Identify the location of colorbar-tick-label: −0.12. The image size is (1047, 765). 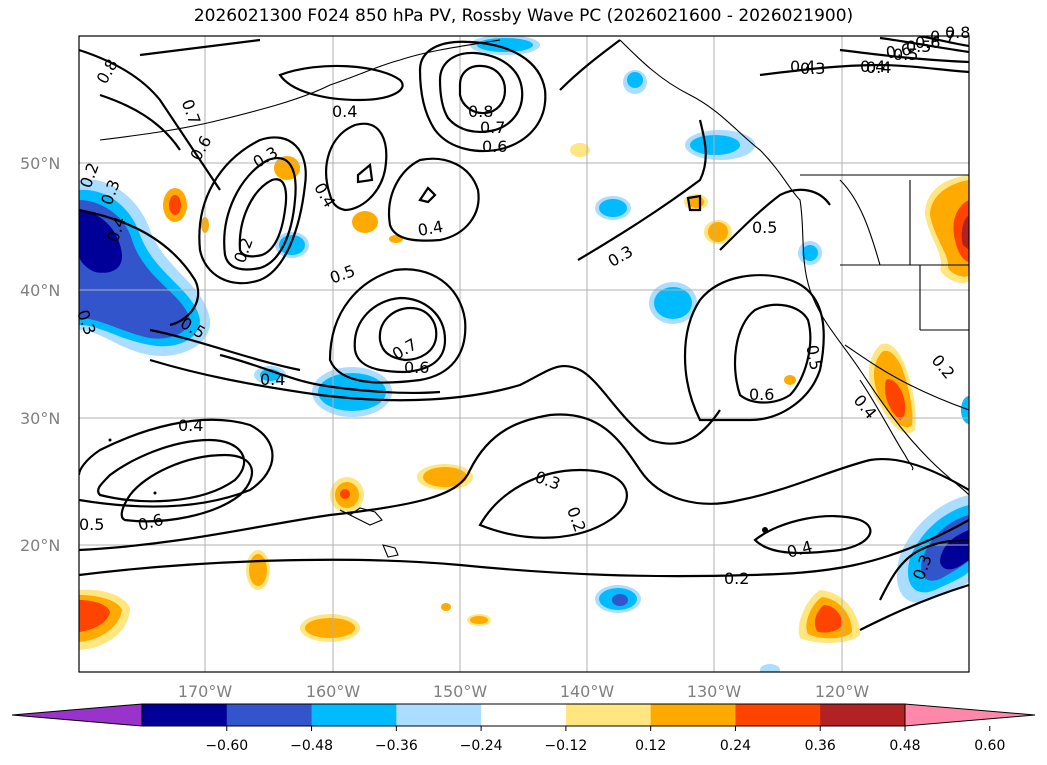
(565, 746).